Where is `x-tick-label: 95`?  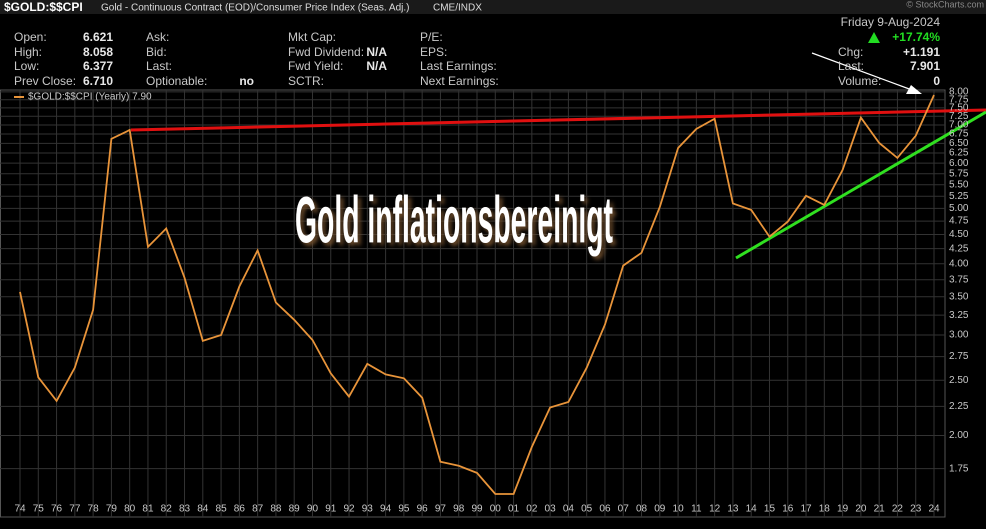
x-tick-label: 95 is located at coordinates (404, 509).